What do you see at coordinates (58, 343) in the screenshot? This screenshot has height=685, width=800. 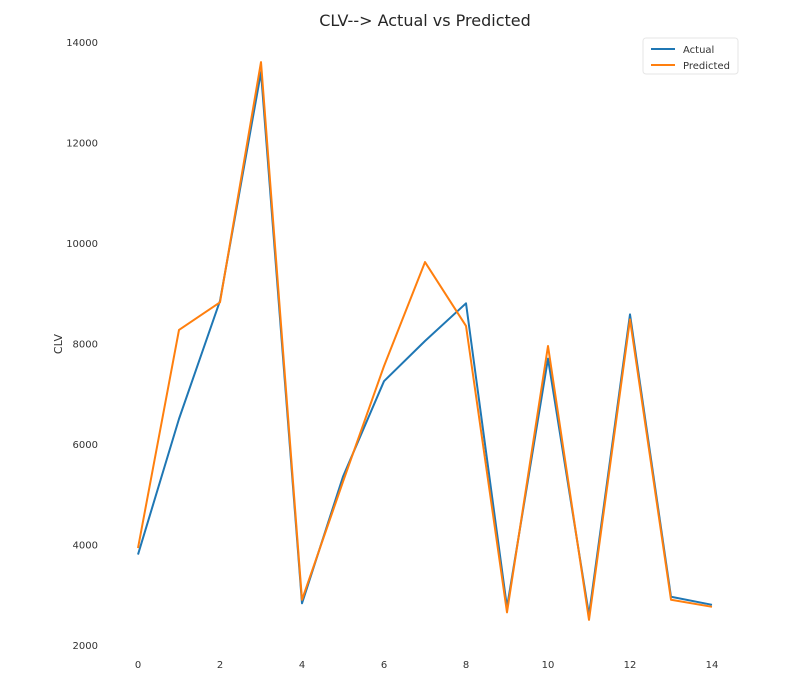 I see `y-axis-label: CLV` at bounding box center [58, 343].